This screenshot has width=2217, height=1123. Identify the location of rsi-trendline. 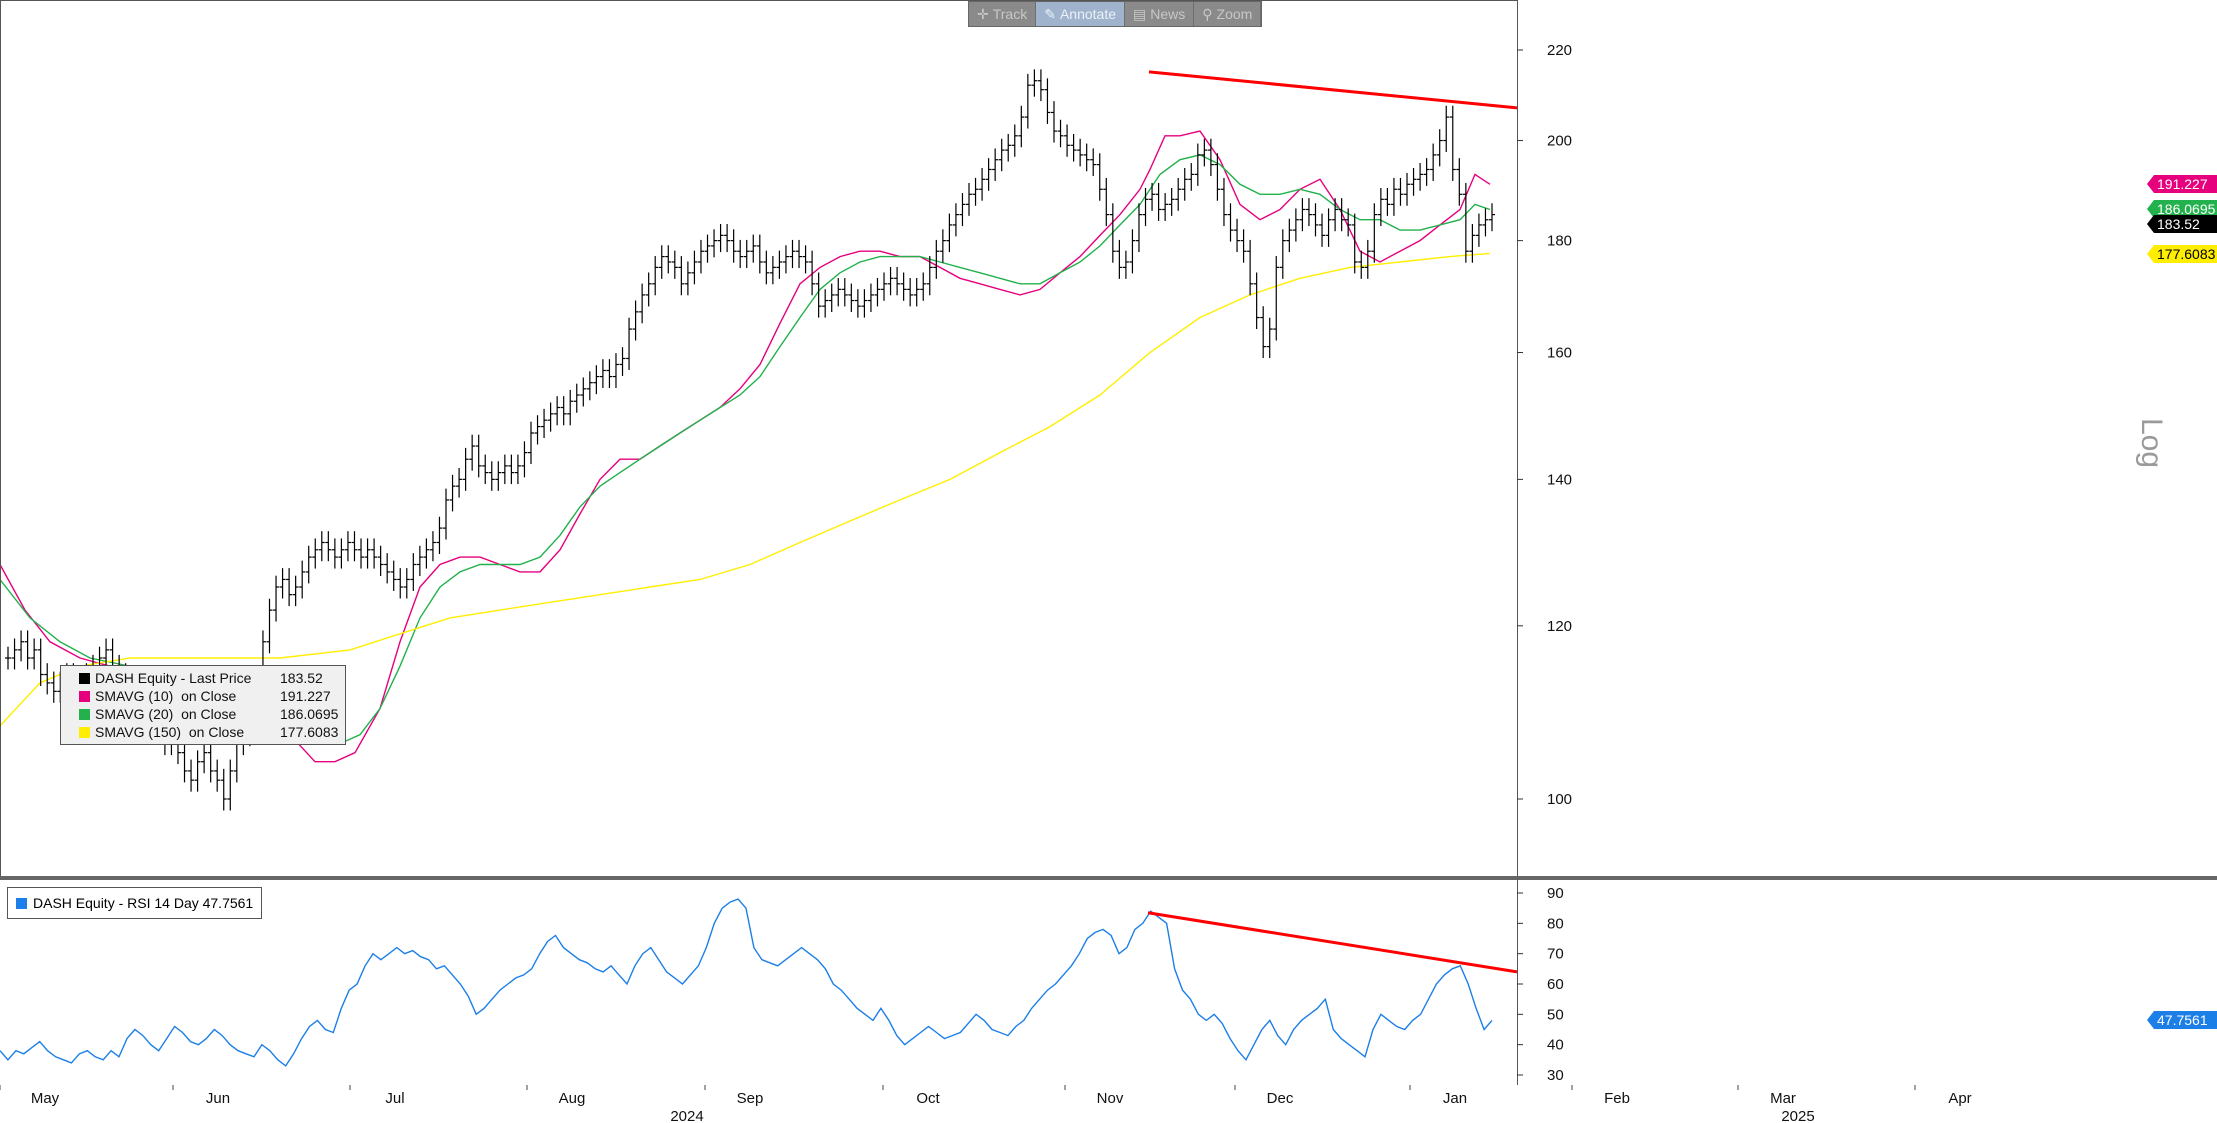
(1332, 942).